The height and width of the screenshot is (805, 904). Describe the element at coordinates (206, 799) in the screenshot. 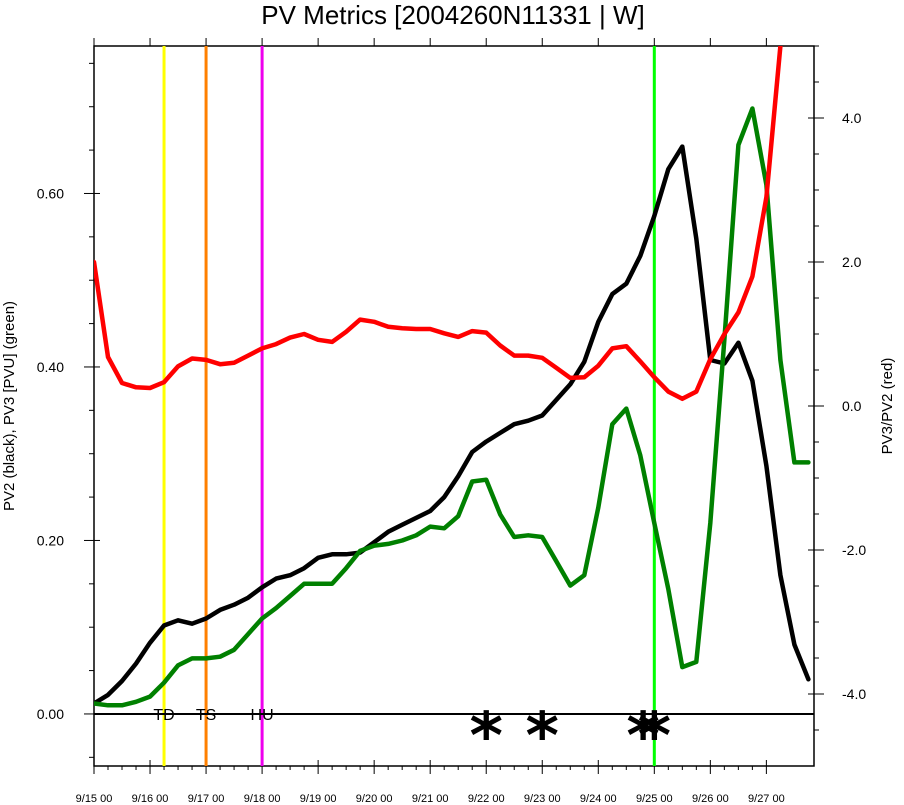

I see `x-tick-label: 9/17 00` at that location.